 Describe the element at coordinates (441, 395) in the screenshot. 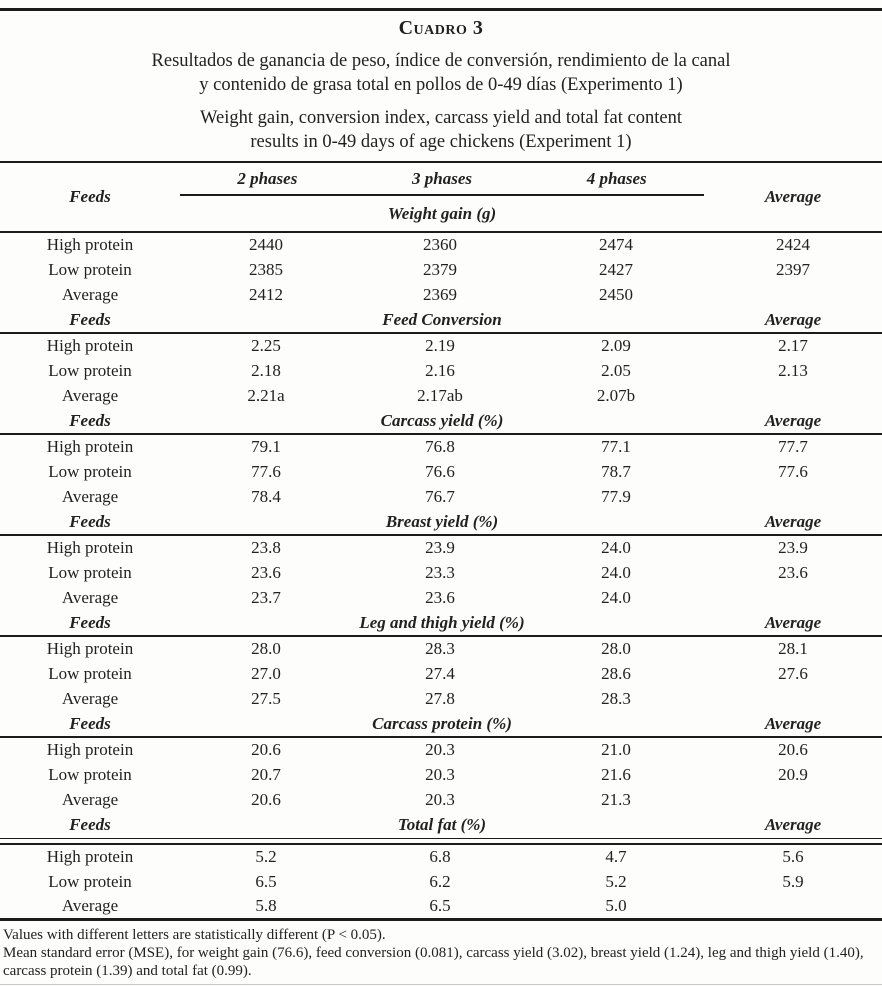

I see `table-row: Average 2.21a 2.17ab 2.07b` at that location.